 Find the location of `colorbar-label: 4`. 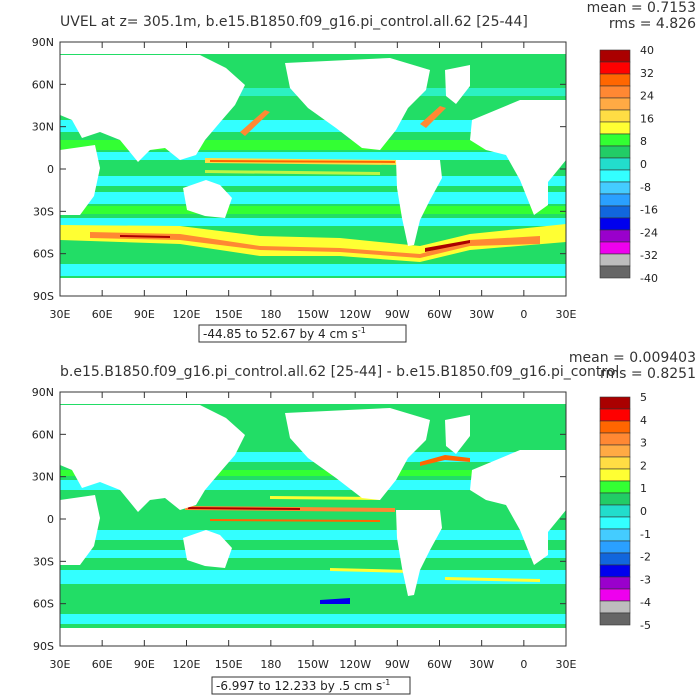

colorbar-label: 4 is located at coordinates (643, 420).